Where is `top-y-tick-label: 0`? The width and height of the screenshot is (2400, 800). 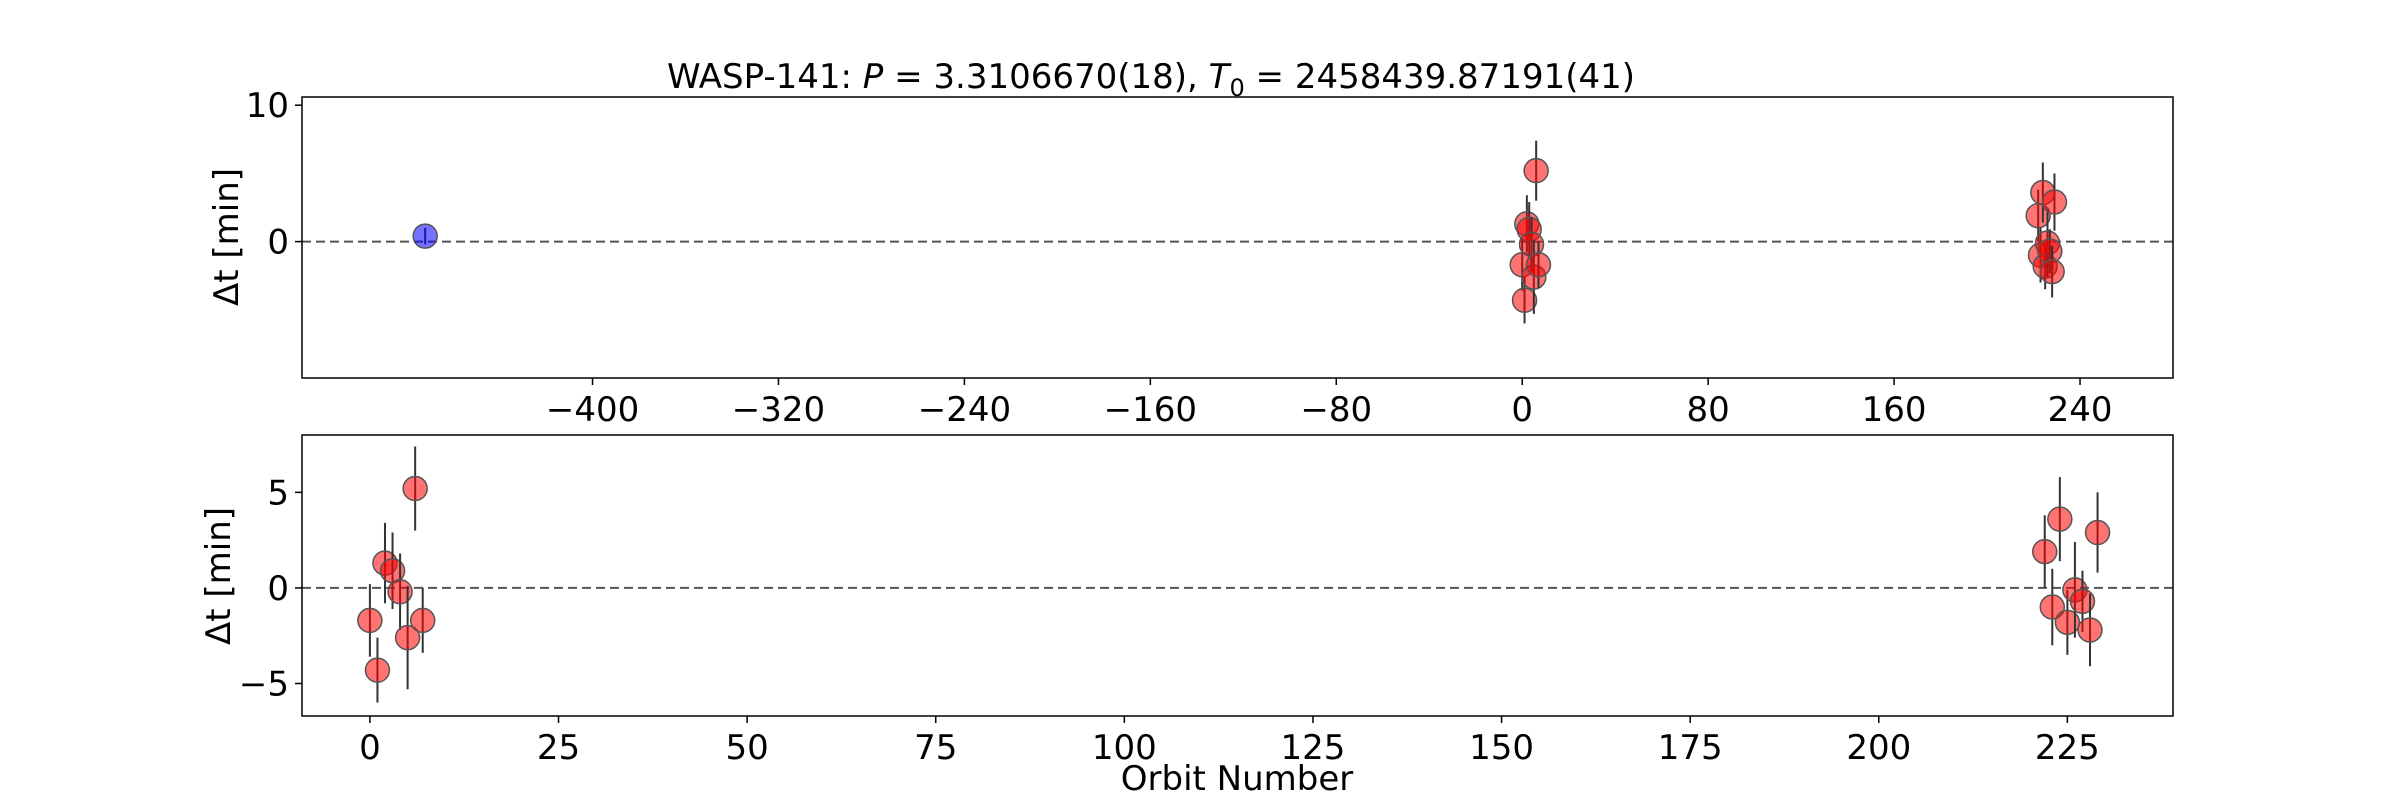 top-y-tick-label: 0 is located at coordinates (278, 243).